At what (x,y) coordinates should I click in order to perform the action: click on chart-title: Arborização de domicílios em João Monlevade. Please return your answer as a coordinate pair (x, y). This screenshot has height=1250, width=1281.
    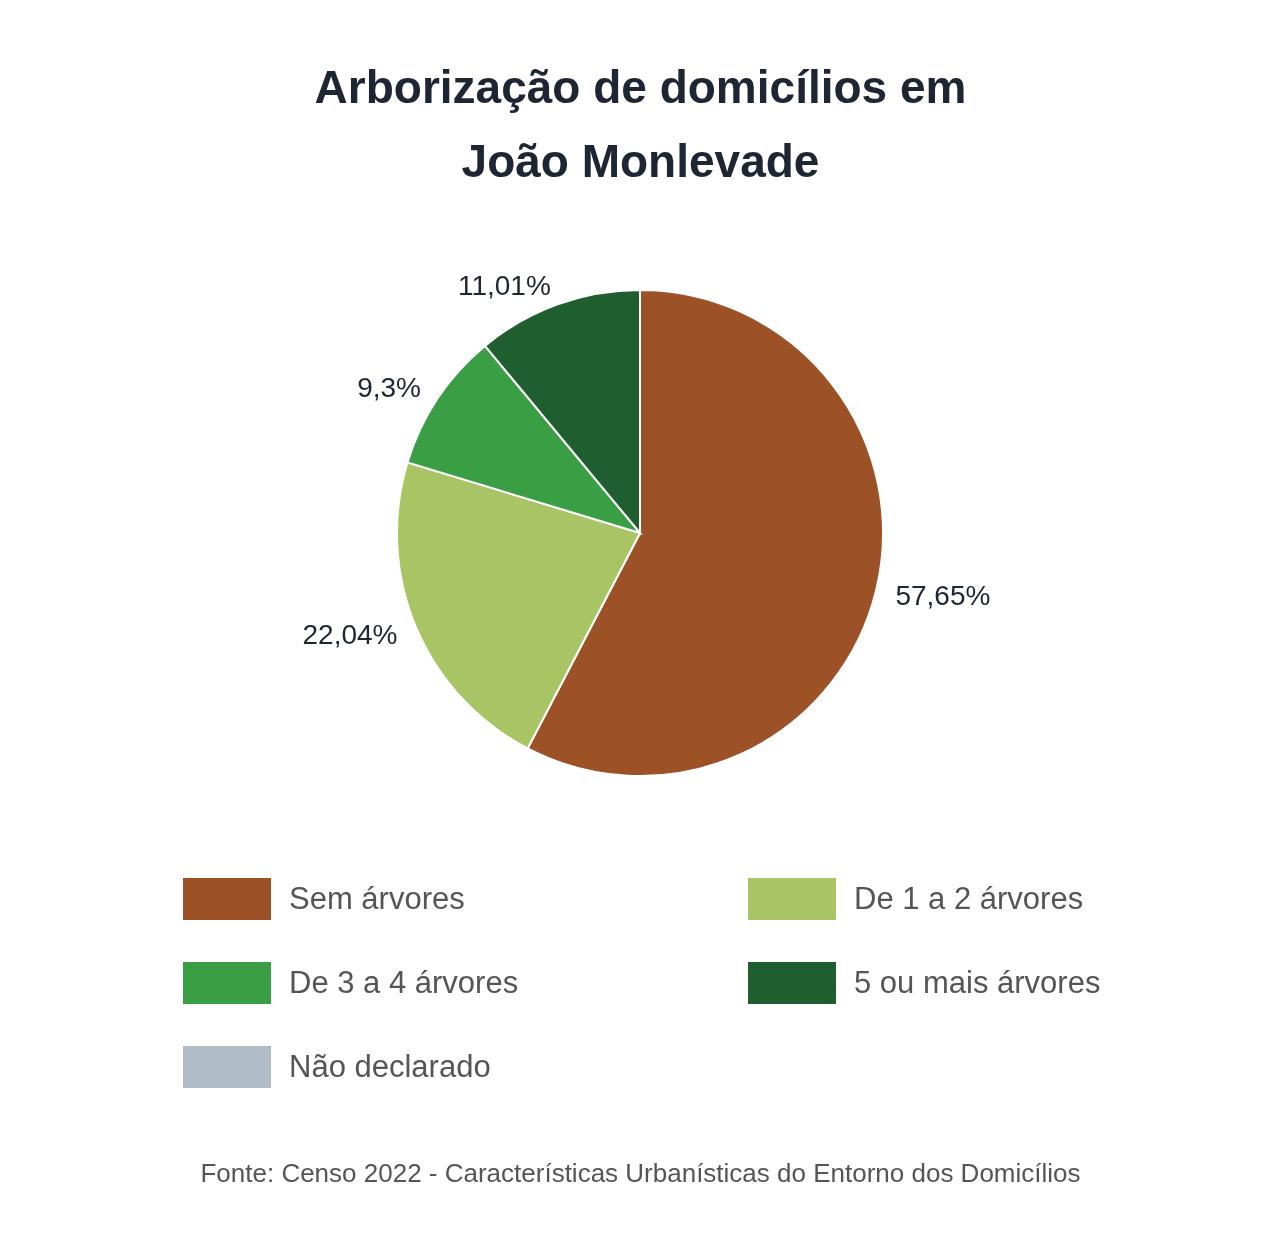
    Looking at the image, I should click on (640, 124).